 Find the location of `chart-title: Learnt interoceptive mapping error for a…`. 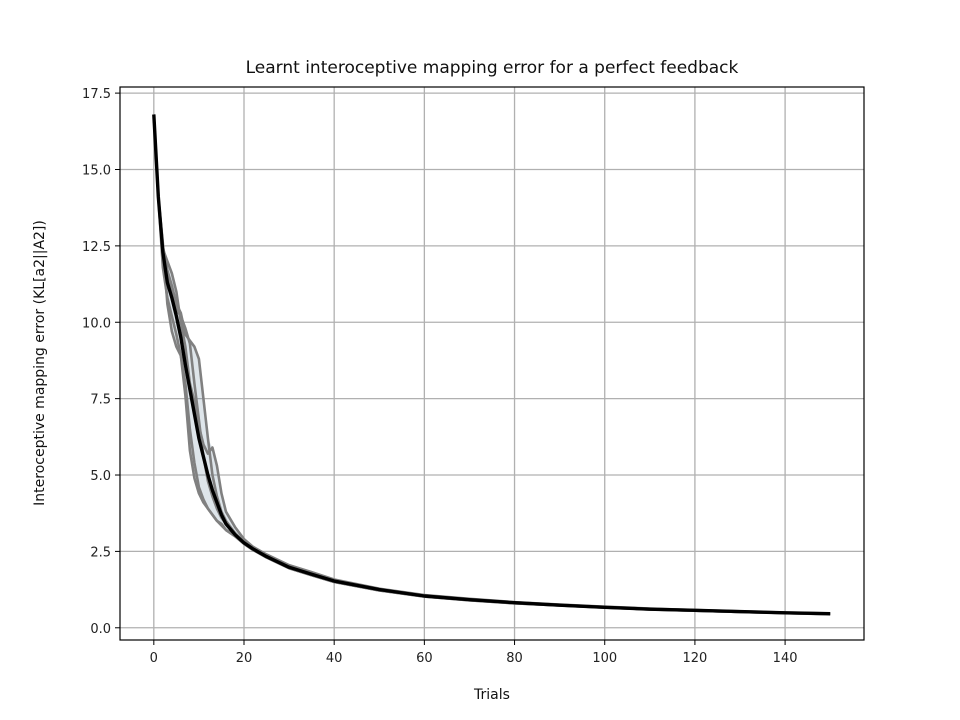

chart-title: Learnt interoceptive mapping error for a… is located at coordinates (492, 68).